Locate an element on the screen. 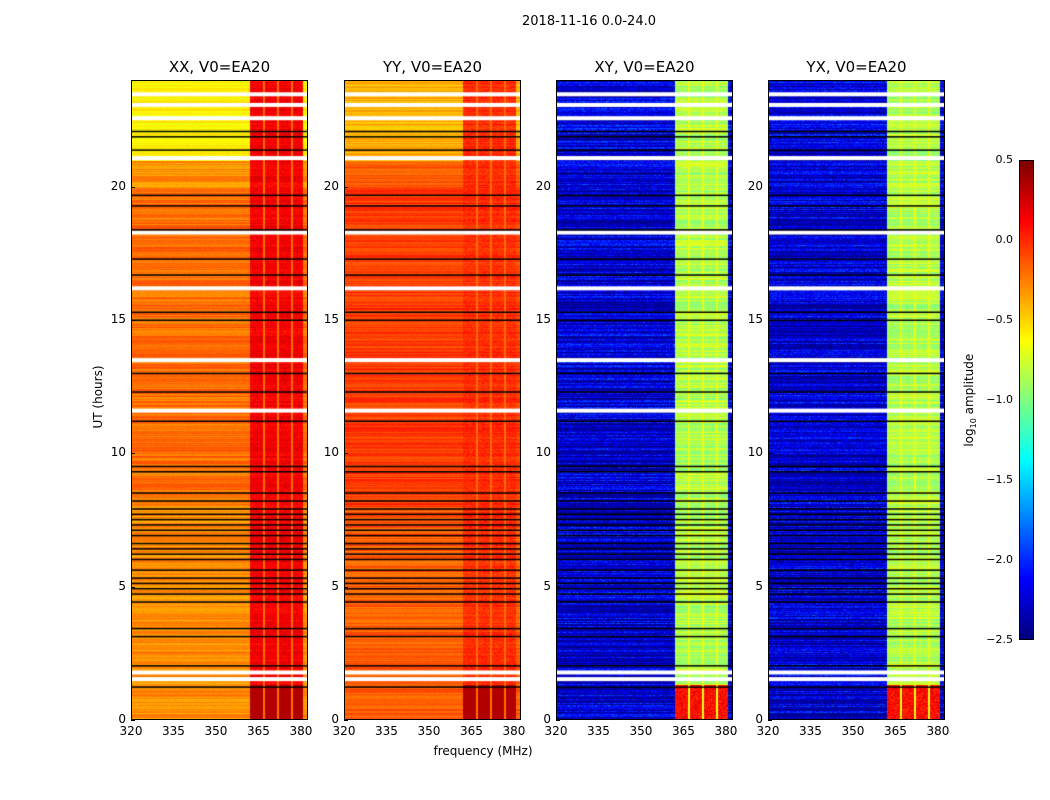 Image resolution: width=1050 pixels, height=800 pixels. colorbar is located at coordinates (1026, 400).